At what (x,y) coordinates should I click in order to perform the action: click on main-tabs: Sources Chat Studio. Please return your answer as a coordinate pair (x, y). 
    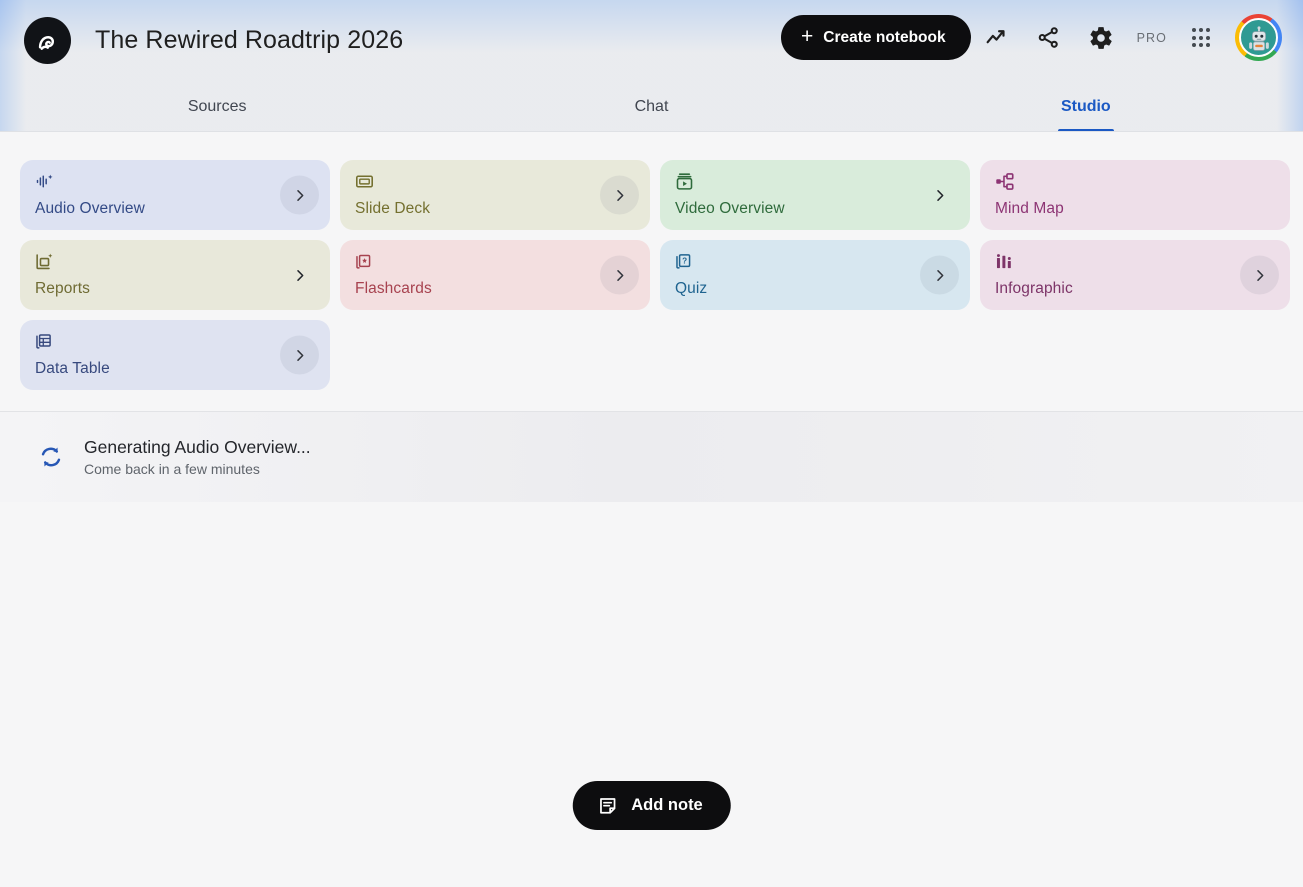
    Looking at the image, I should click on (651, 107).